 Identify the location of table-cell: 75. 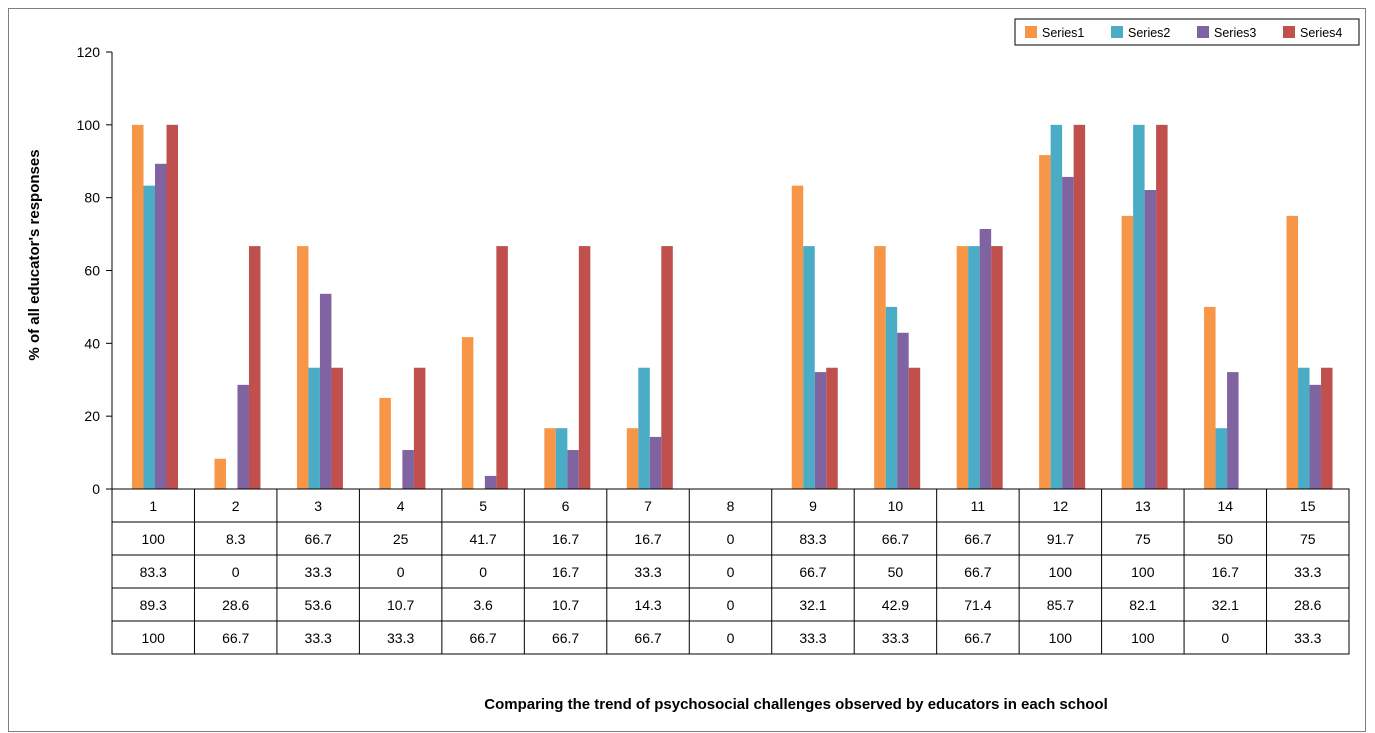
(1308, 539).